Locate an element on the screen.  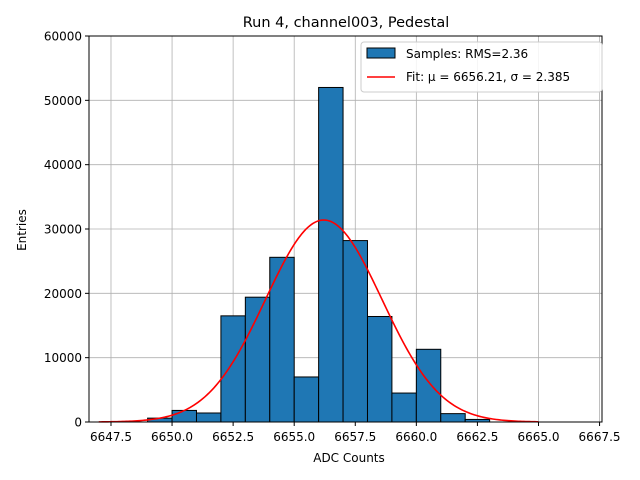
x-tick-label: 6655.0 is located at coordinates (294, 437).